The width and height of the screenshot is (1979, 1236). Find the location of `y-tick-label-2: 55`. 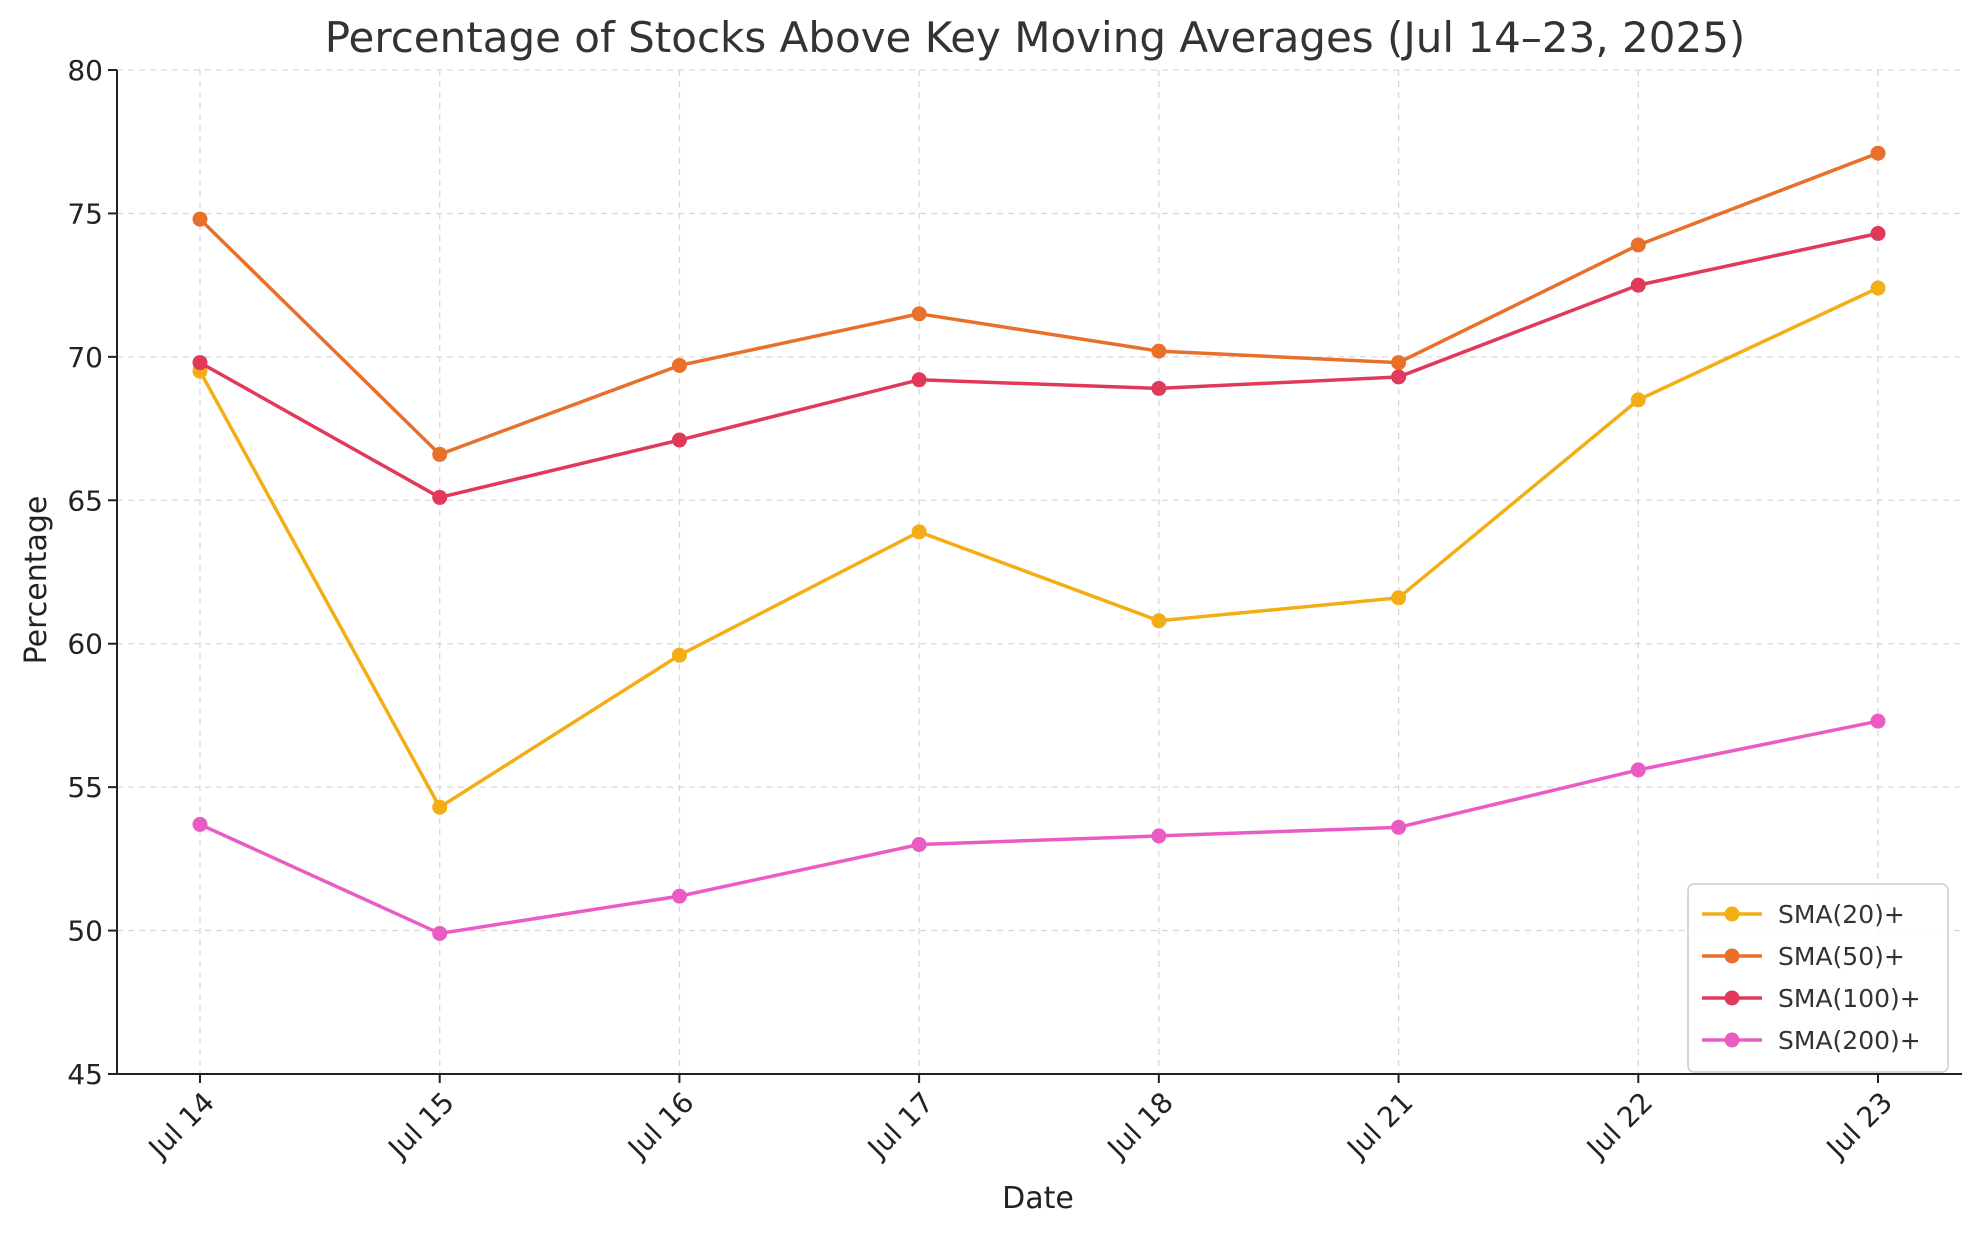

y-tick-label-2: 55 is located at coordinates (85, 787).